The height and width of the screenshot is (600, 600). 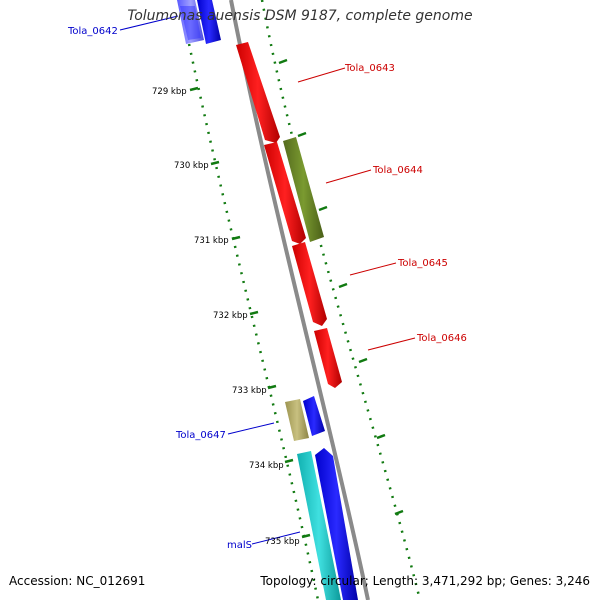 What do you see at coordinates (397, 170) in the screenshot?
I see `gene-label-tola-0644: Tola_0644` at bounding box center [397, 170].